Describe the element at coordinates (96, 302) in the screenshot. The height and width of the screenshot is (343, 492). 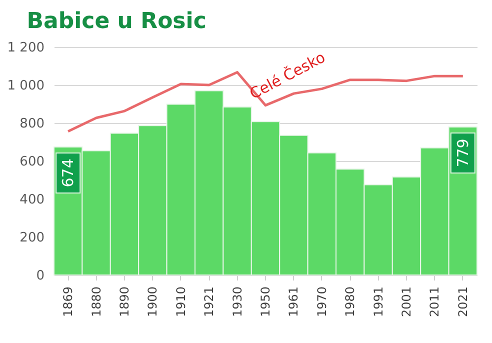
I see `x-tick-label: 1880` at that location.